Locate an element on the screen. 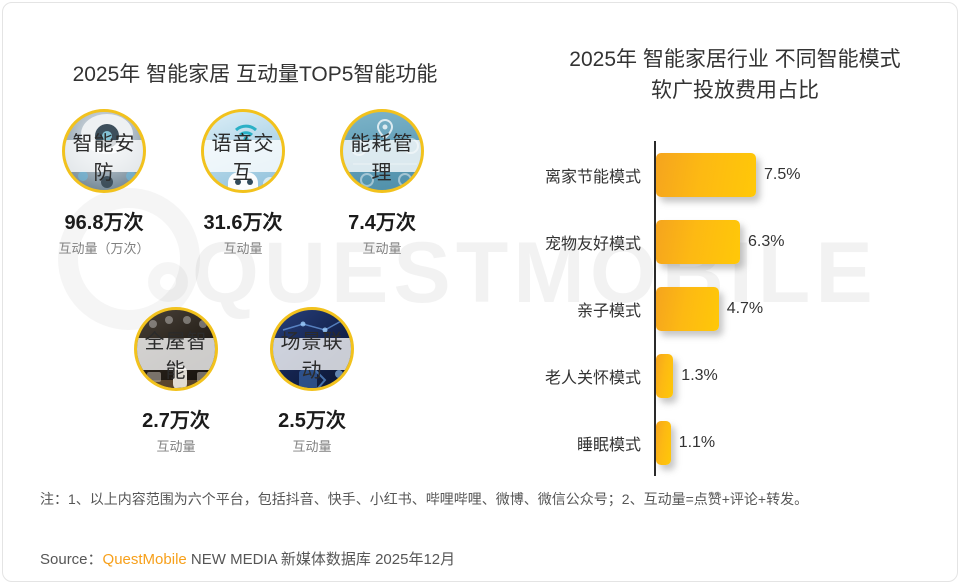  energy-management-photo: 能耗管理 is located at coordinates (382, 151).